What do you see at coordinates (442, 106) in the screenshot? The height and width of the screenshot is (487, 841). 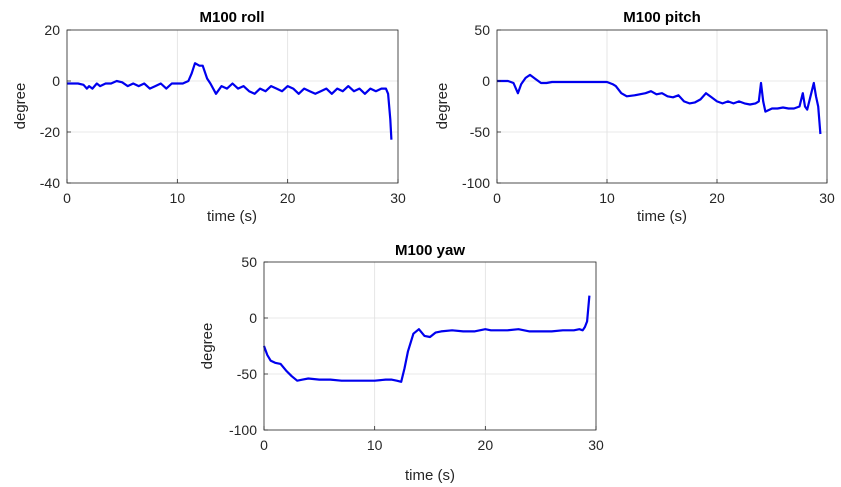 I see `pitch-ylabel: degree` at bounding box center [442, 106].